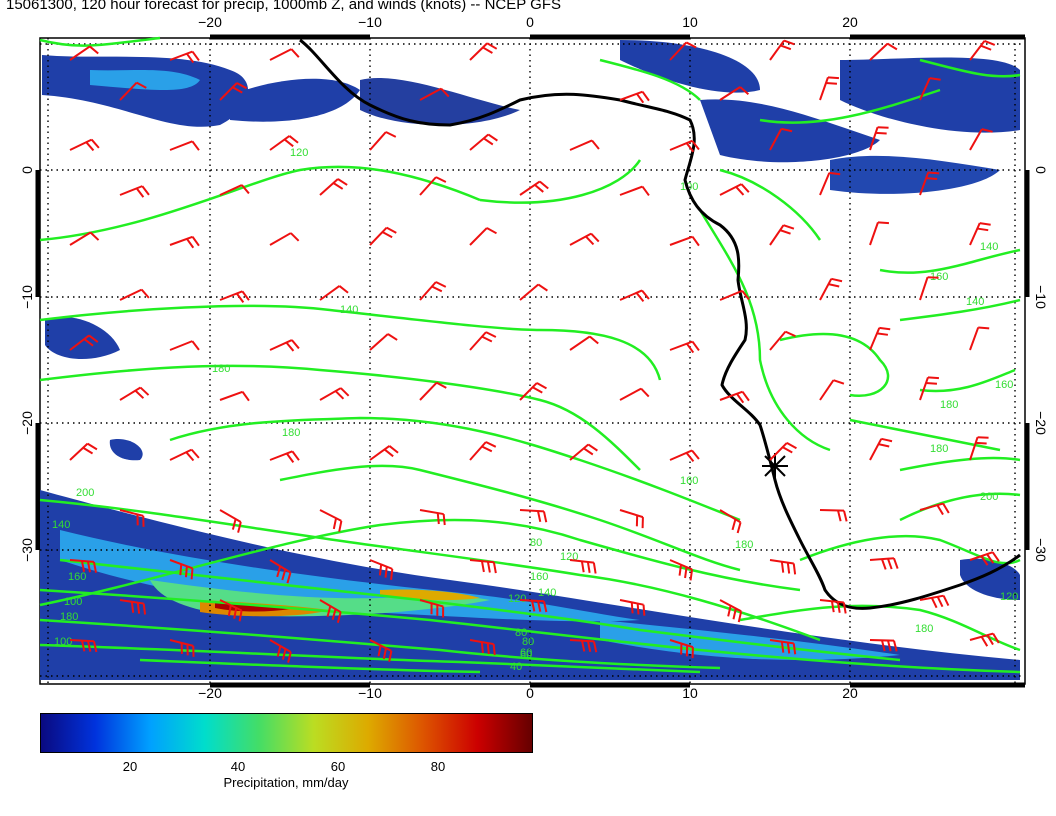 This screenshot has width=1056, height=816. Describe the element at coordinates (286, 733) in the screenshot. I see `precip-colorbar` at that location.